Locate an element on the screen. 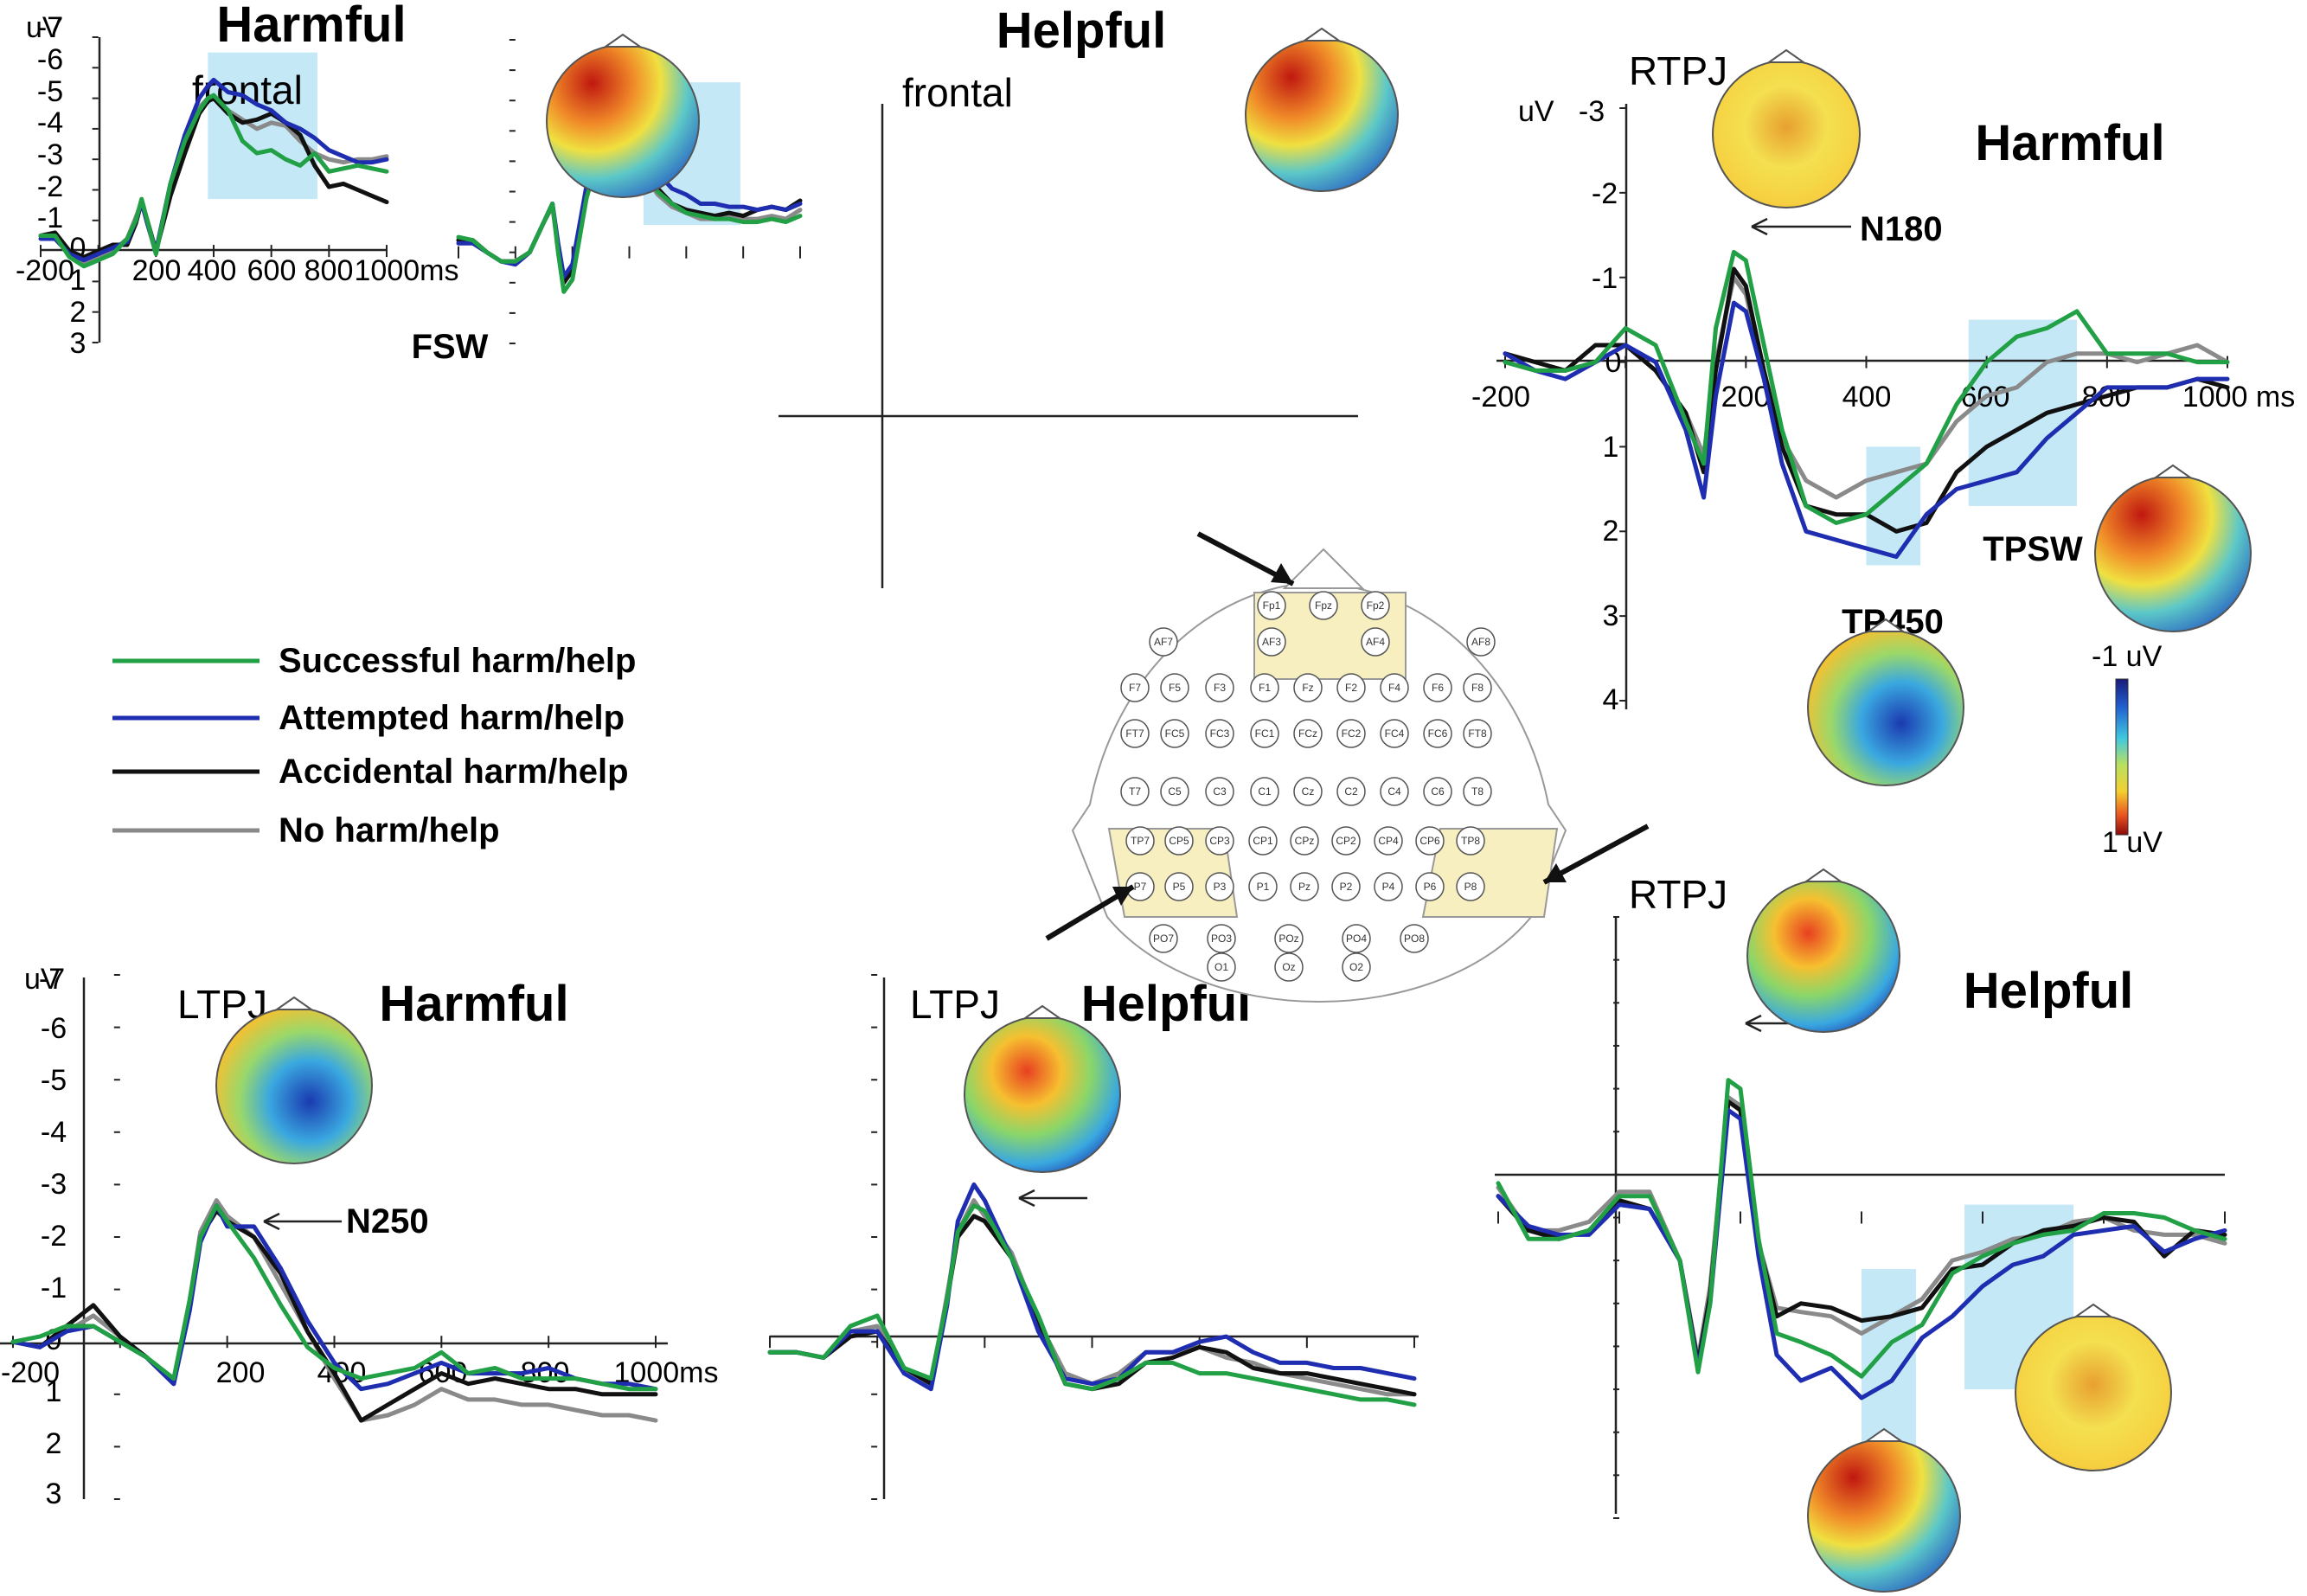  electrode-fc2: FC2 is located at coordinates (1351, 734).